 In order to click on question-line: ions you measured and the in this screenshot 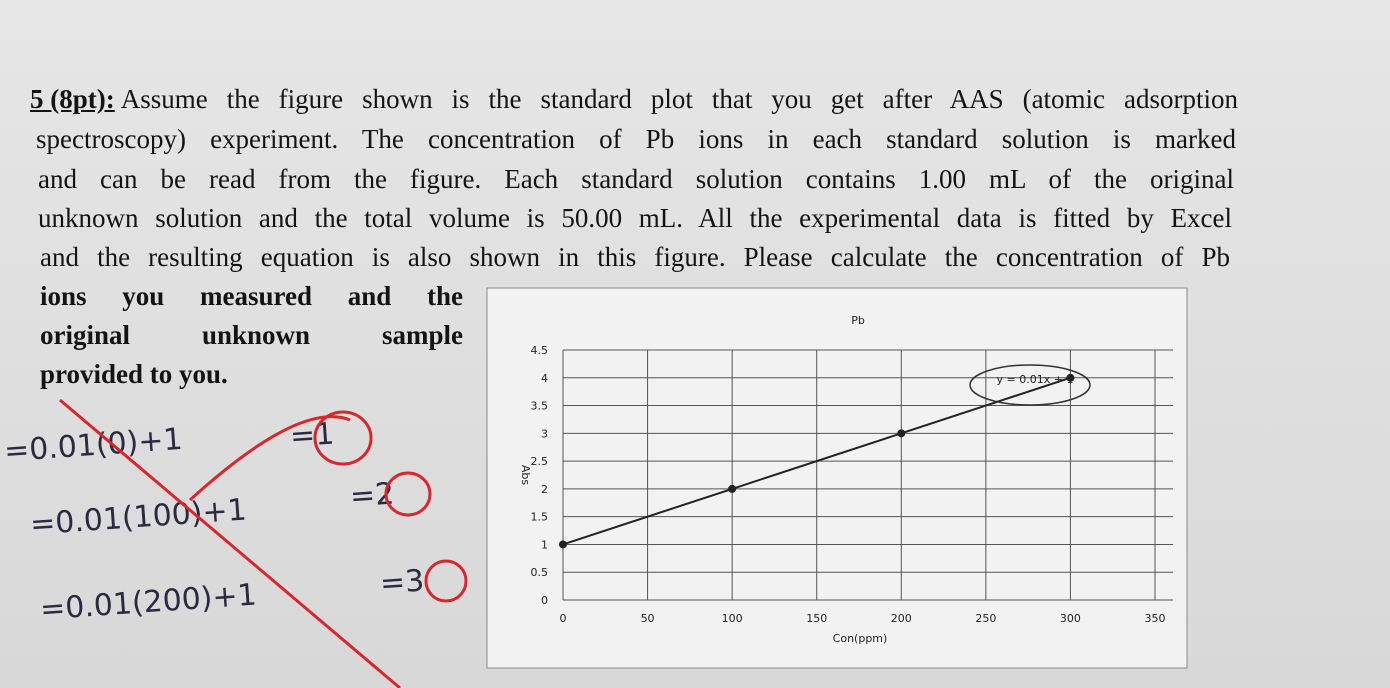, I will do `click(251, 296)`.